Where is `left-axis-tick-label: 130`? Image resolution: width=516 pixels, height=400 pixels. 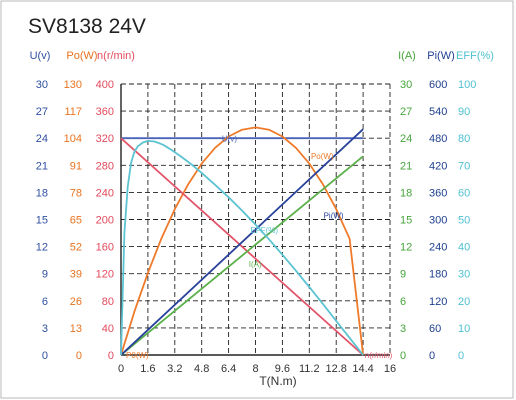 left-axis-tick-label: 130 is located at coordinates (73, 85).